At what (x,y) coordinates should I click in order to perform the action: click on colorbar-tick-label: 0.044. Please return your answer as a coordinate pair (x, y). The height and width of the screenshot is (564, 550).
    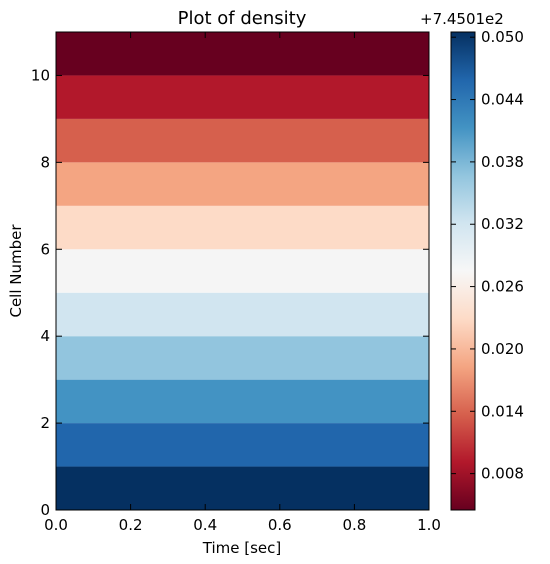
    Looking at the image, I should click on (502, 100).